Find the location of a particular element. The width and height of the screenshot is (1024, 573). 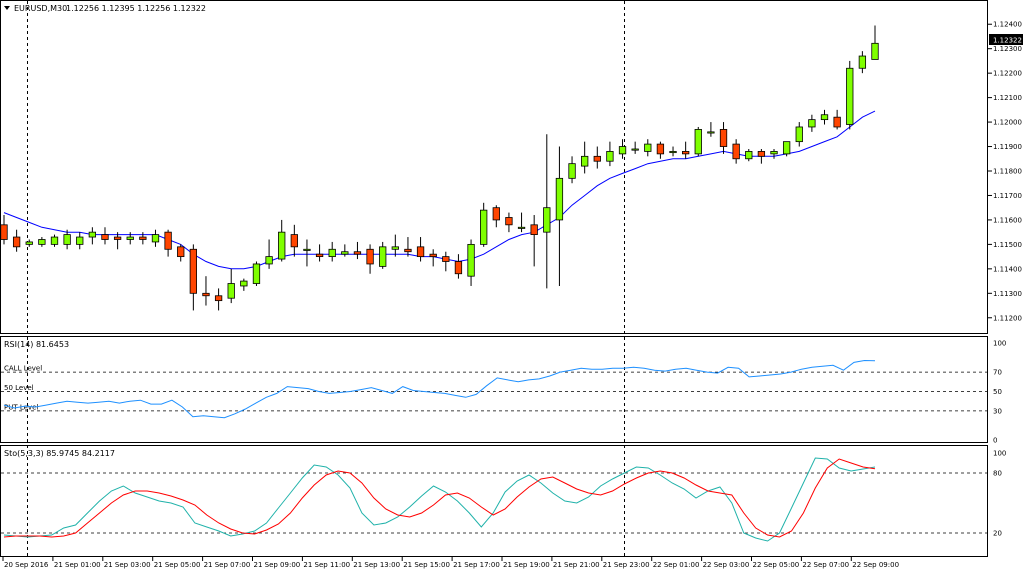

price-tick-label: 1.12100 is located at coordinates (1007, 98).